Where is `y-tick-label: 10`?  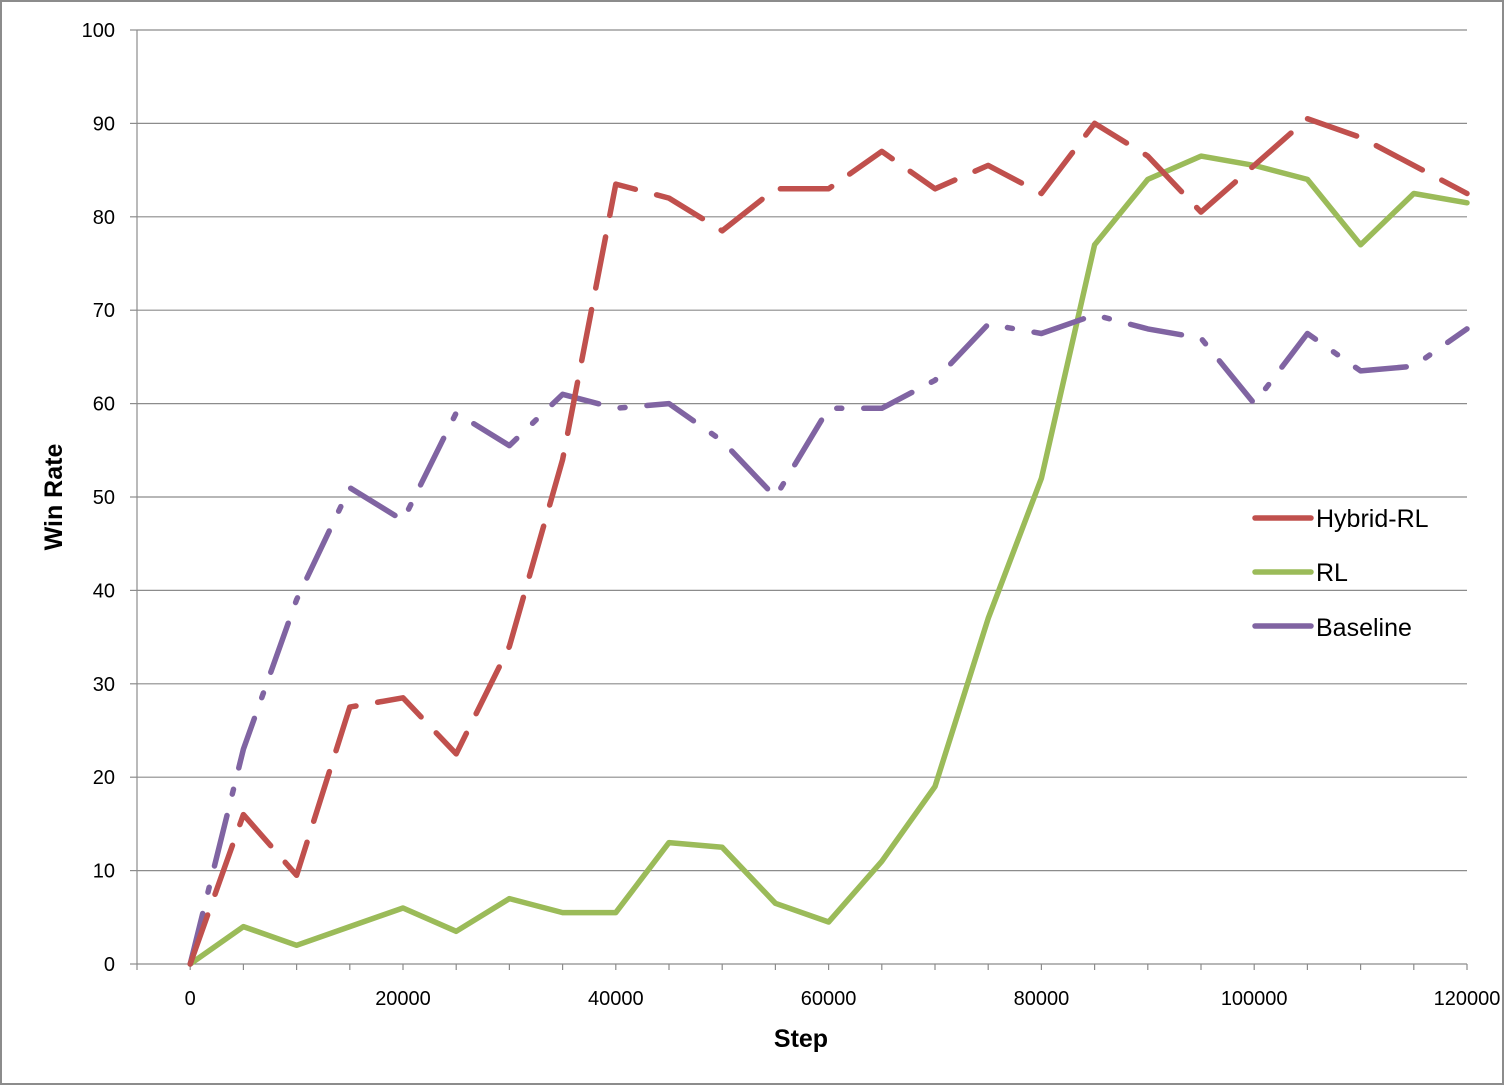 y-tick-label: 10 is located at coordinates (104, 872).